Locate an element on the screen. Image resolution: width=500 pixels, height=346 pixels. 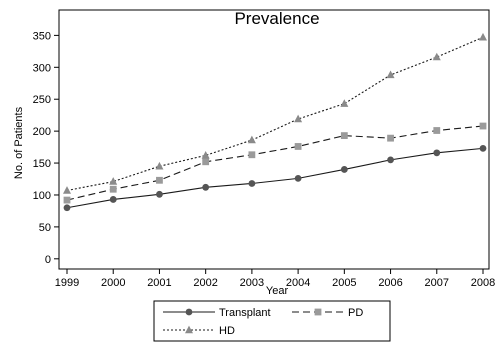
y-tick-label: 200 is located at coordinates (42, 132).